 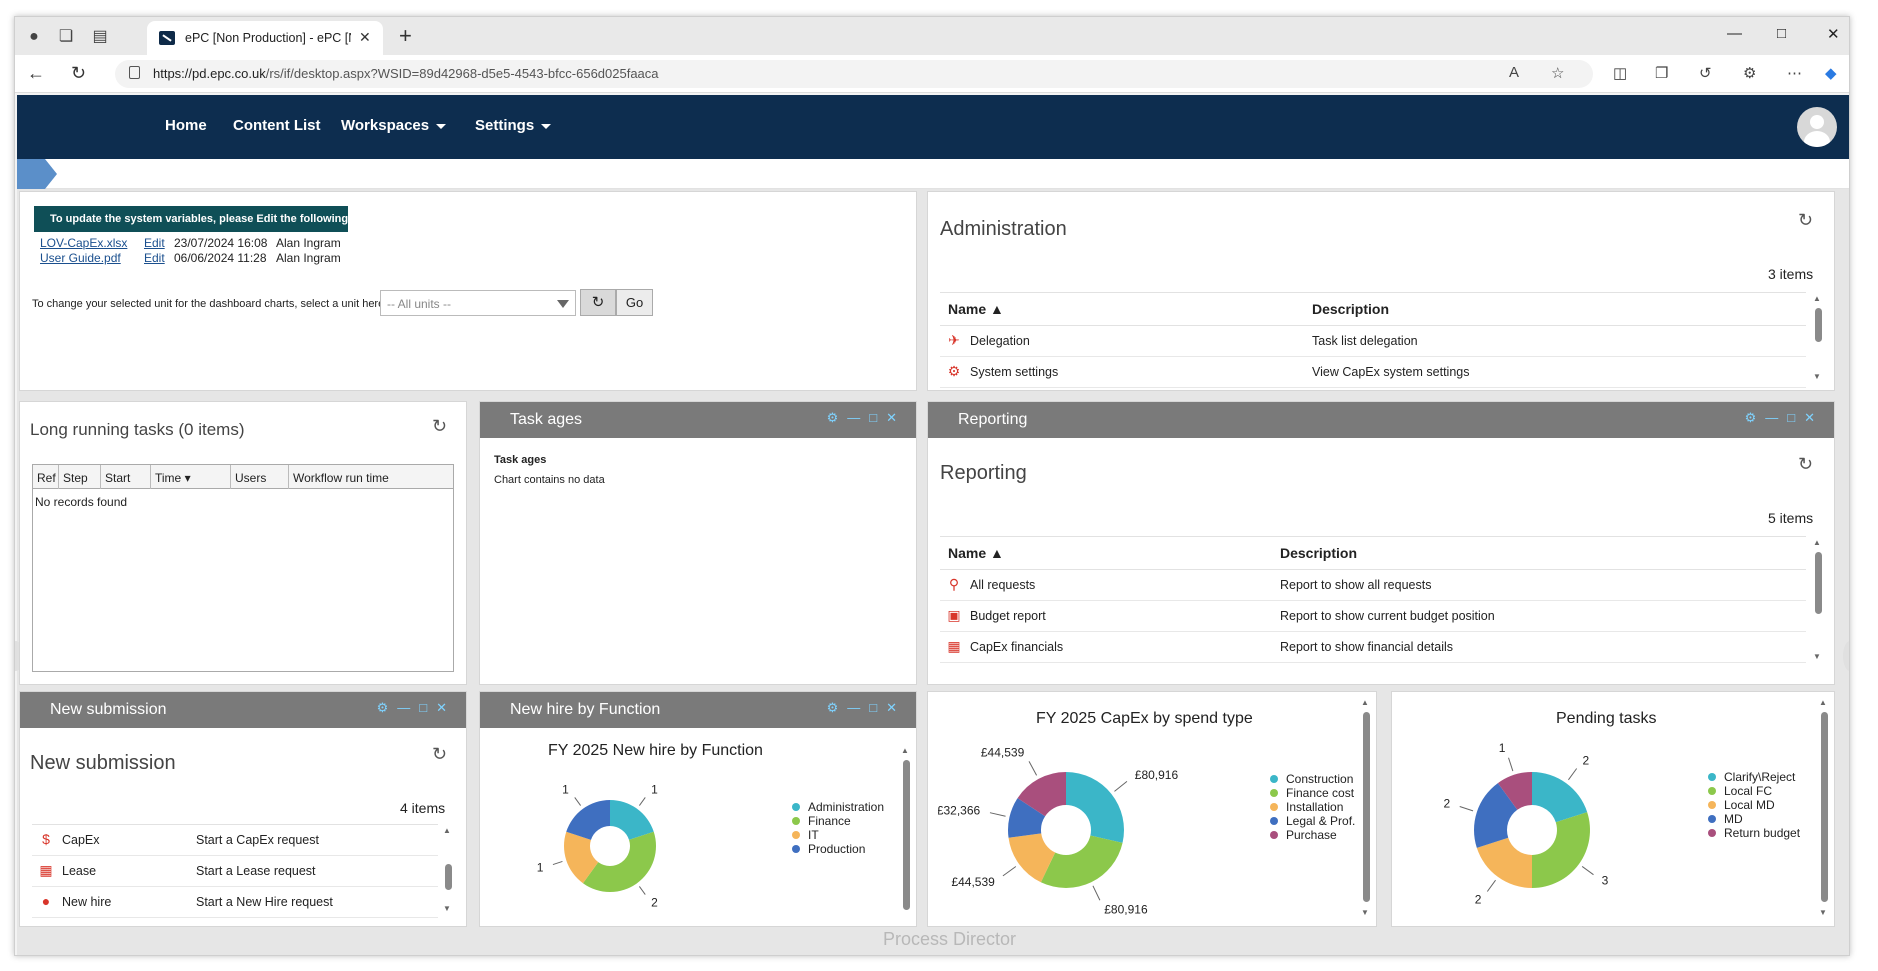 What do you see at coordinates (598, 302) in the screenshot?
I see `reset-unit-button: ↻` at bounding box center [598, 302].